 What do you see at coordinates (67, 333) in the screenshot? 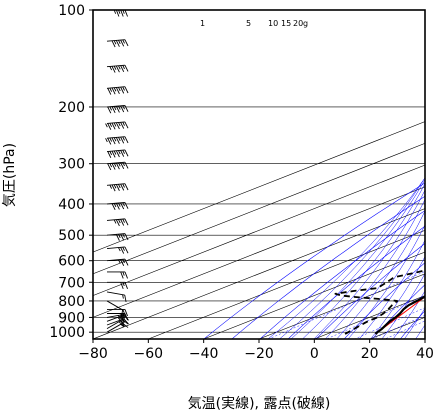
I see `y-tick-label: 1000` at bounding box center [67, 333].